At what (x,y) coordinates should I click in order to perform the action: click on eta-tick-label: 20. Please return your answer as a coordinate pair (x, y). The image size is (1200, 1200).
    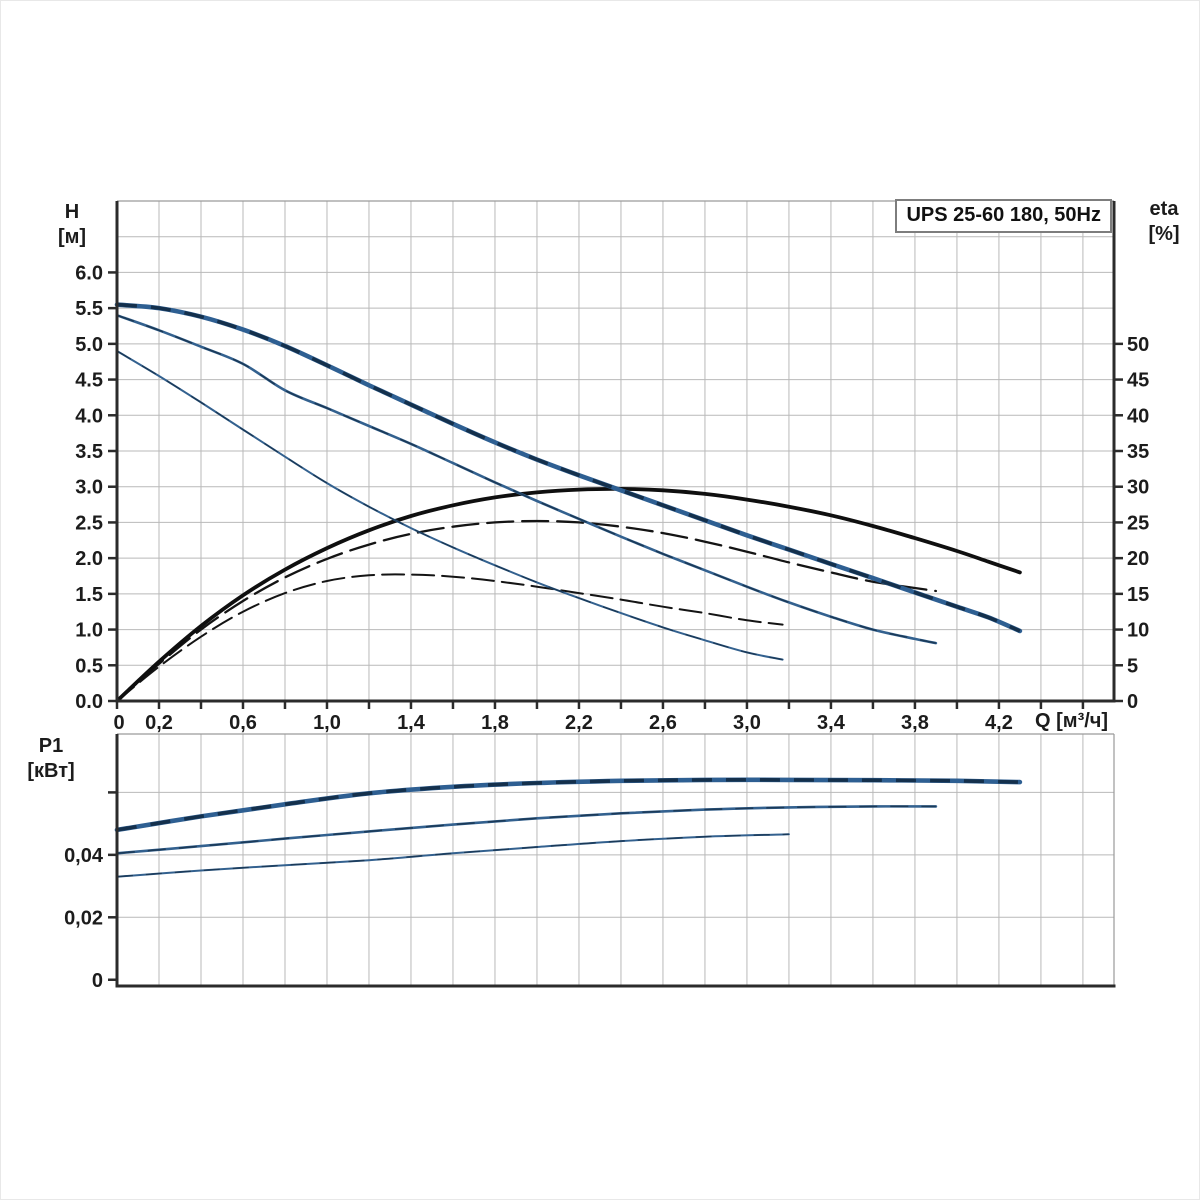
    Looking at the image, I should click on (1138, 559).